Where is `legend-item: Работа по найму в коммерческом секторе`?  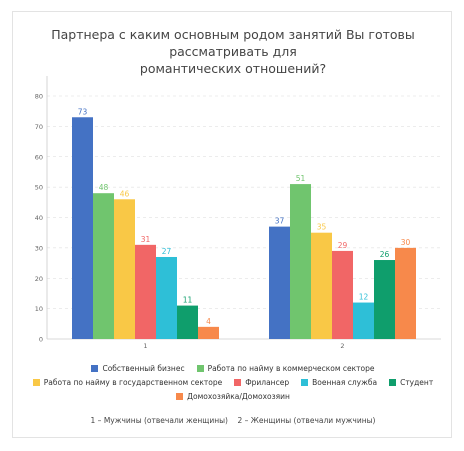 legend-item: Работа по найму в коммерческом секторе is located at coordinates (285, 368).